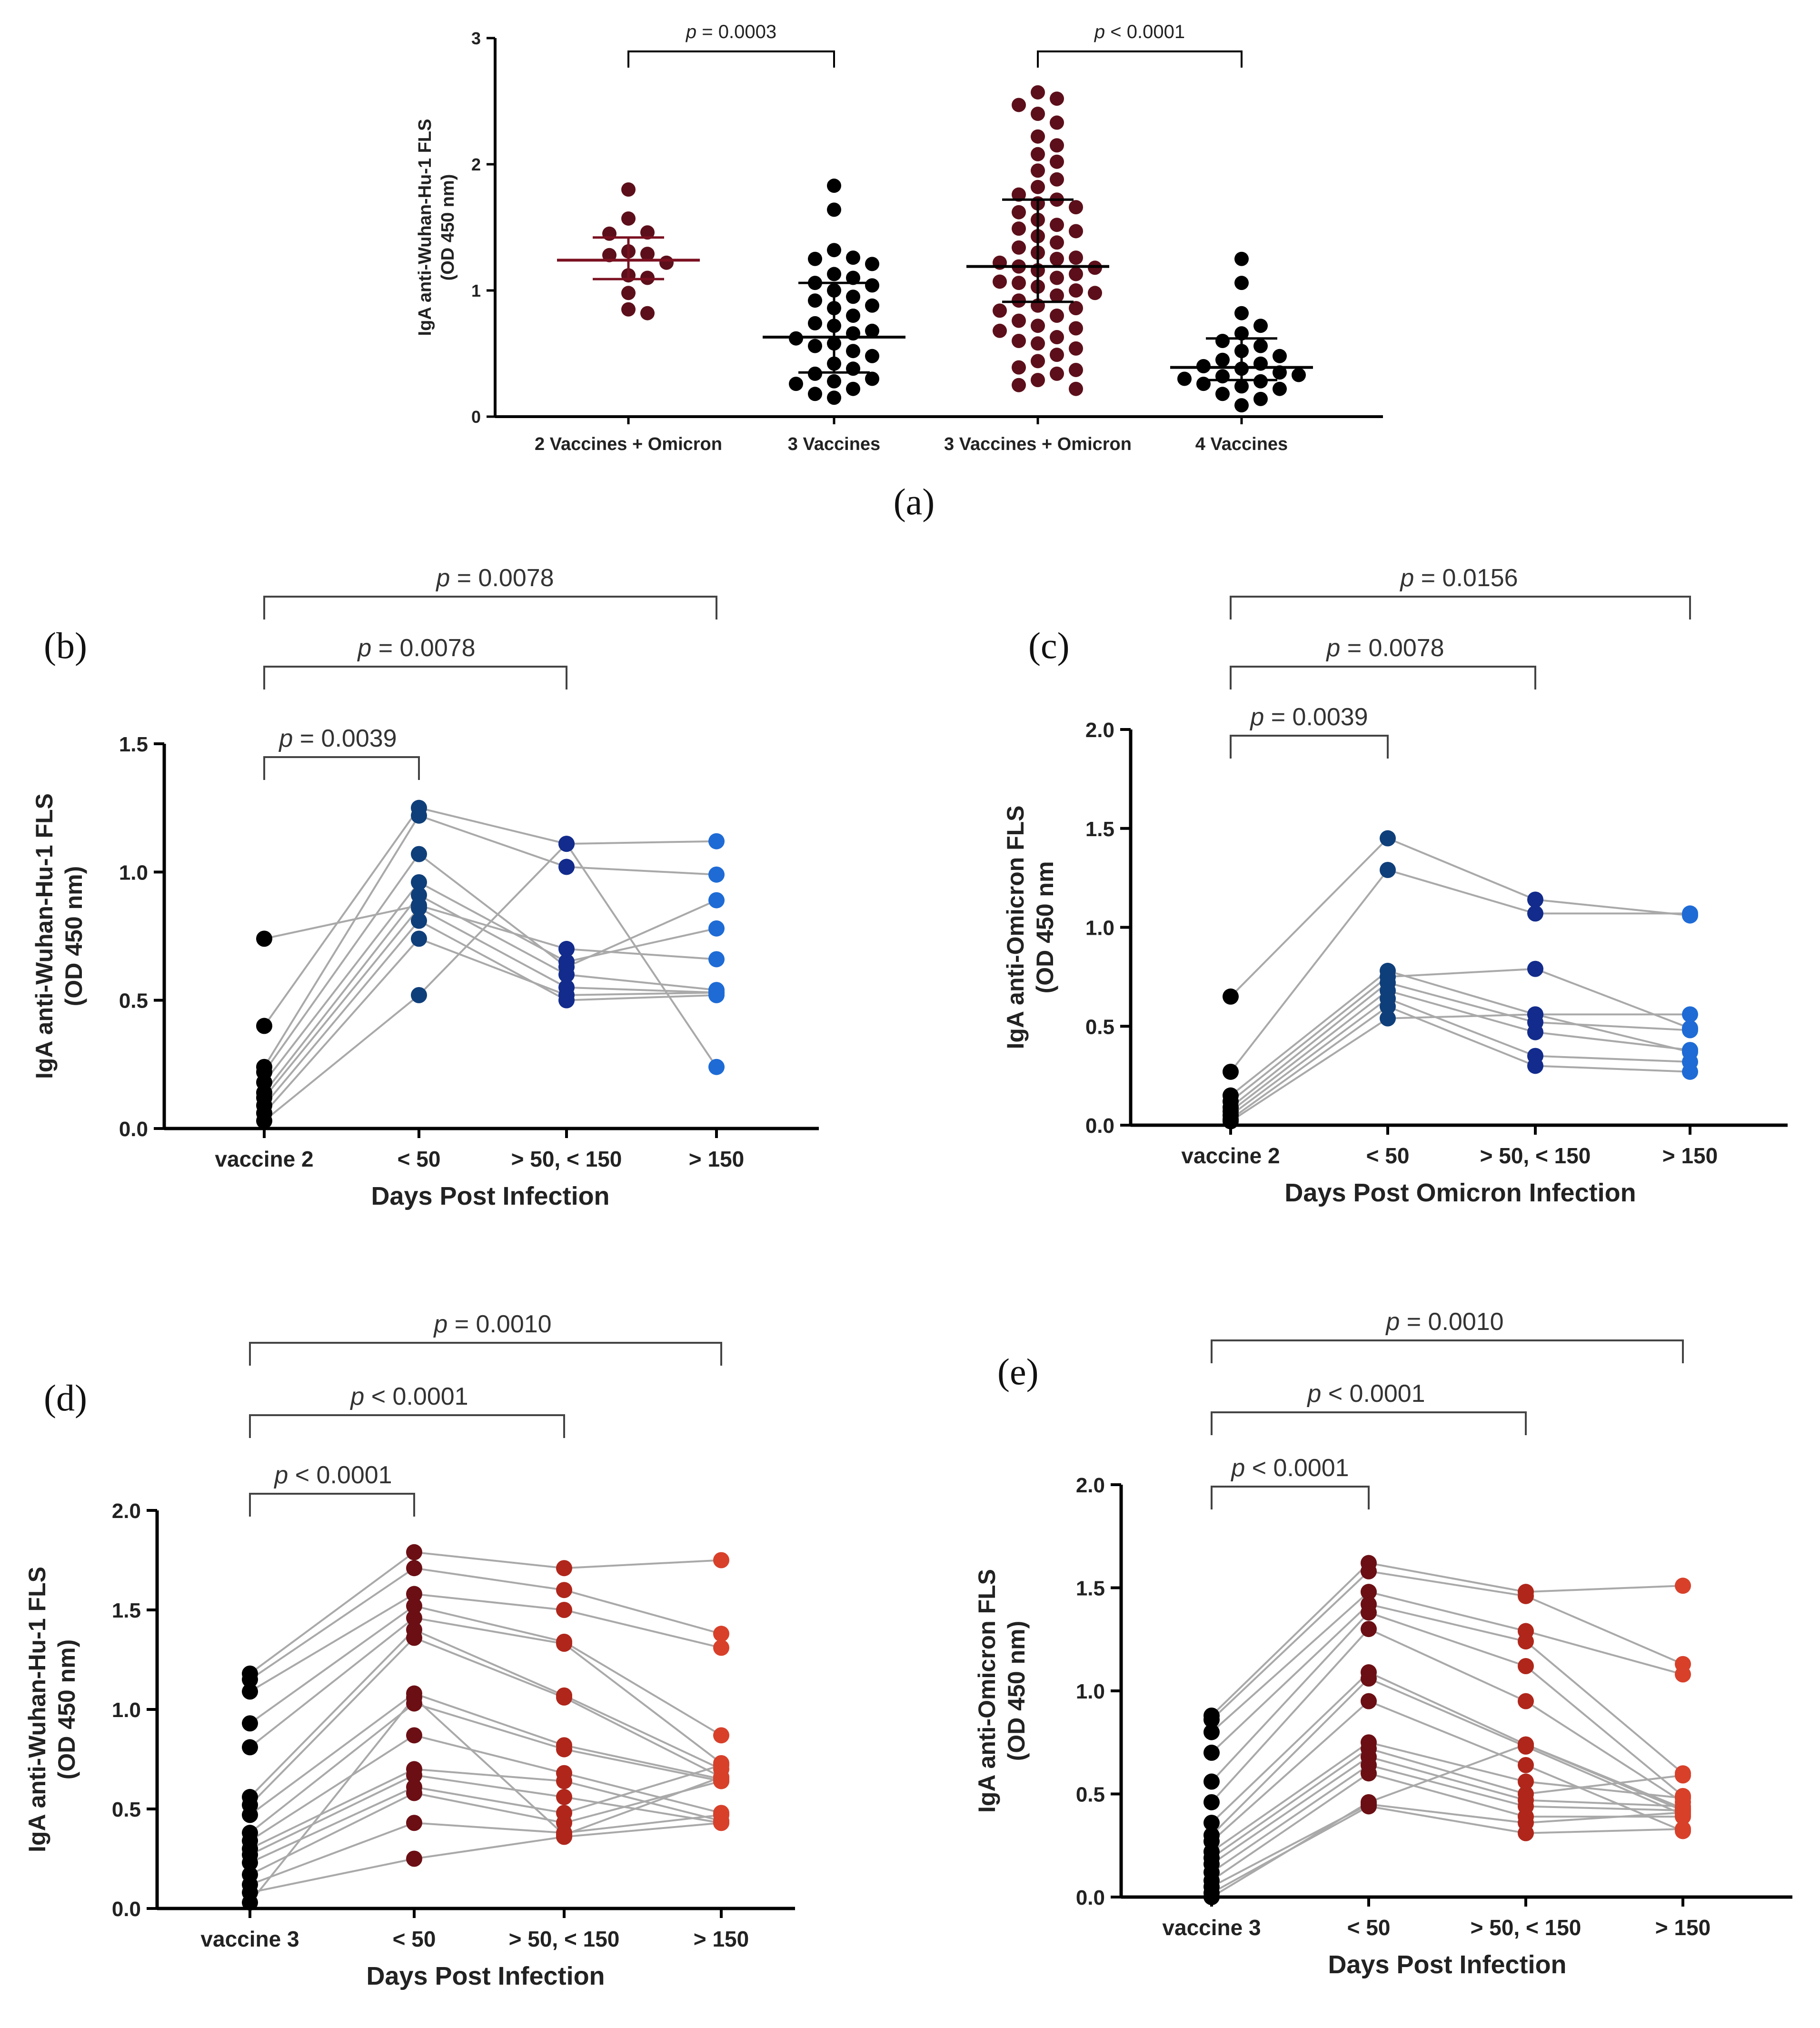 This screenshot has width=1820, height=2028. What do you see at coordinates (59, 936) in the screenshot?
I see `panel-b-y-axis-label: IgA anti-Wuhan-Hu-1 FLS (OD 450 nm)` at bounding box center [59, 936].